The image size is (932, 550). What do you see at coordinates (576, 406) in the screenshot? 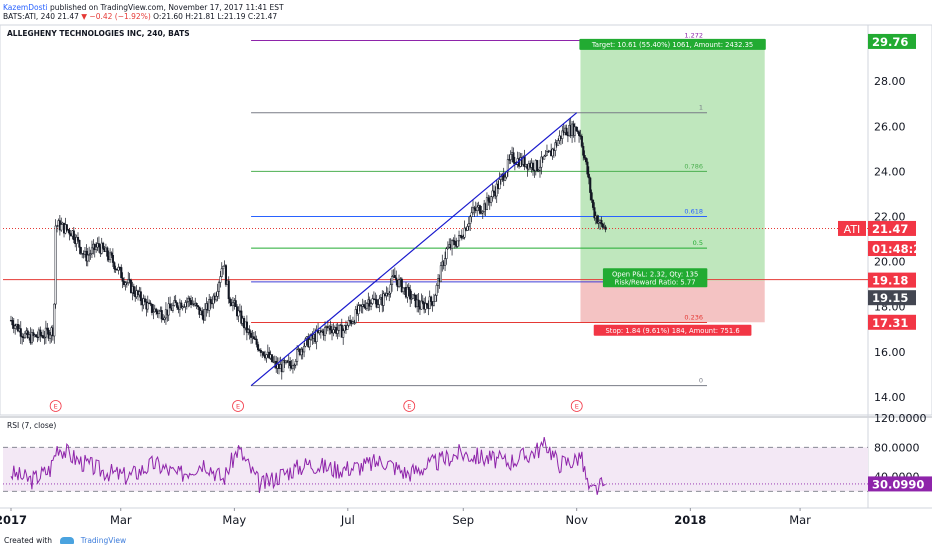
I see `earnings-event-icon: E` at bounding box center [576, 406].